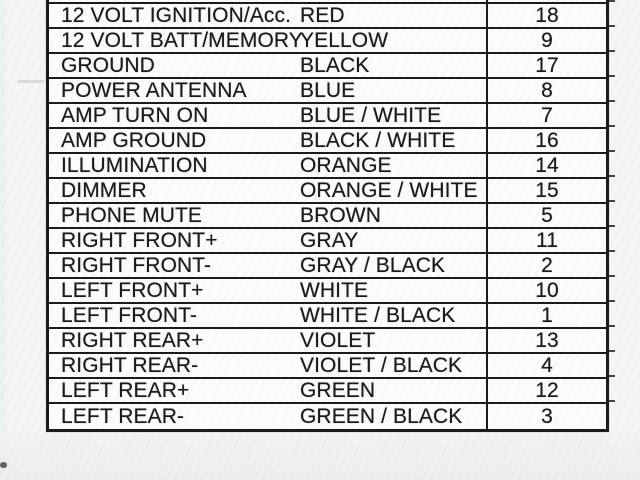 This screenshot has width=640, height=480. I want to click on function-cell: PHONE MUTE, so click(132, 215).